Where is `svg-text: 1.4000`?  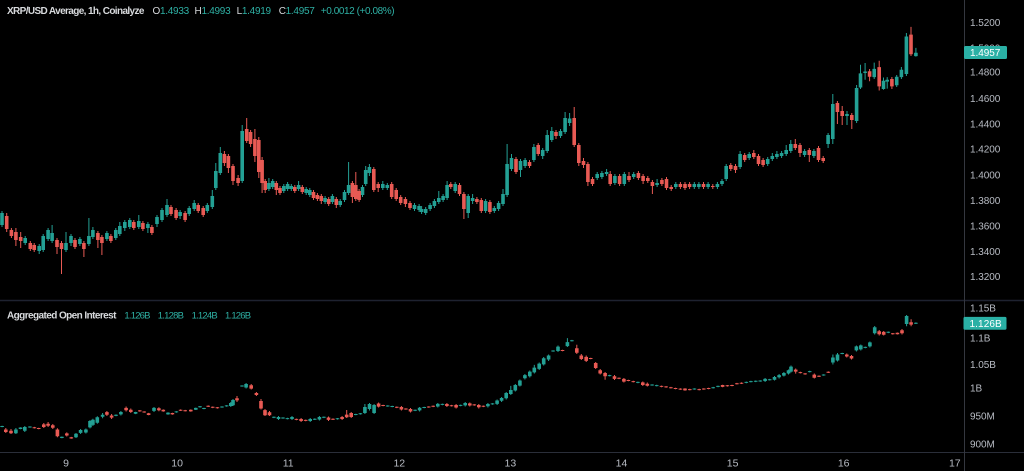
svg-text: 1.4000 is located at coordinates (985, 176).